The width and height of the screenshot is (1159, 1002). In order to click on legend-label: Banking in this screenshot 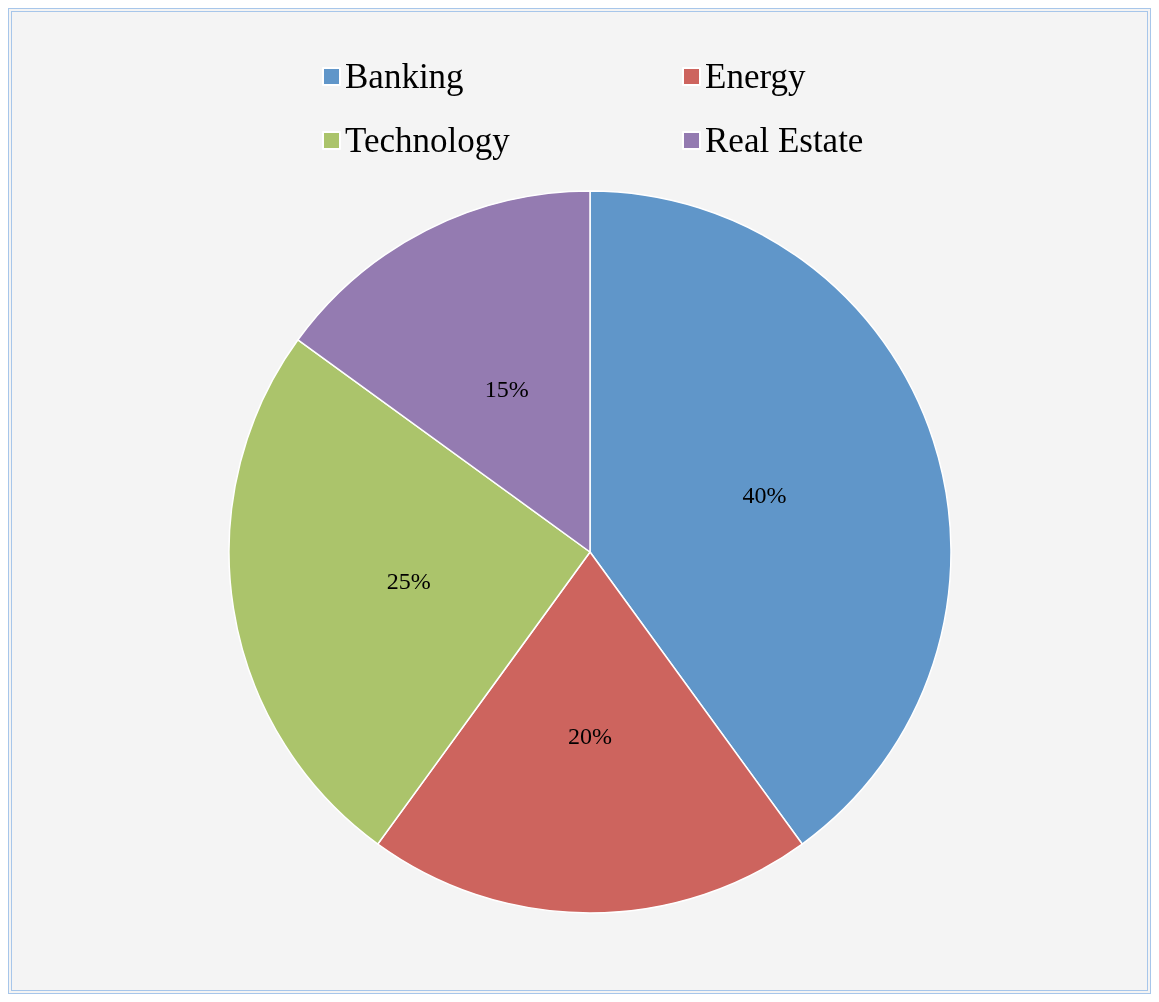, I will do `click(404, 76)`.